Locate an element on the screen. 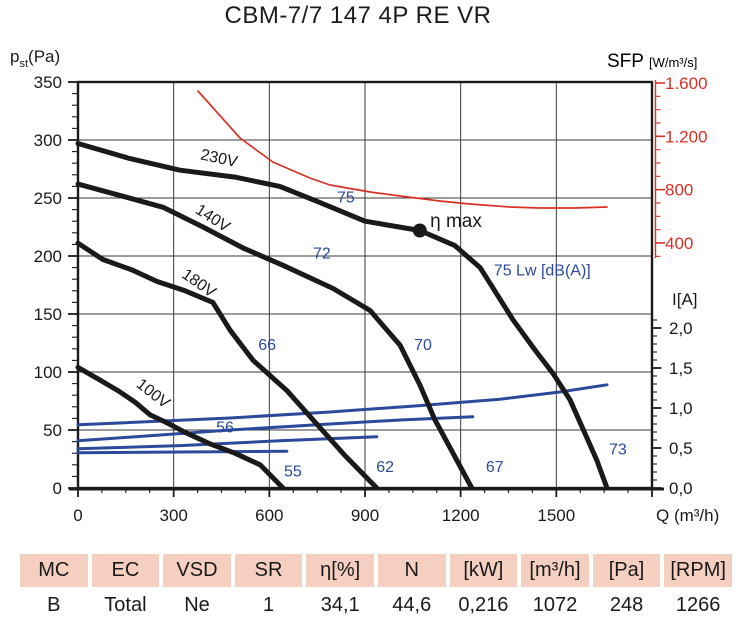 This screenshot has width=744, height=633. pressure-tick-label: 150 is located at coordinates (48, 314).